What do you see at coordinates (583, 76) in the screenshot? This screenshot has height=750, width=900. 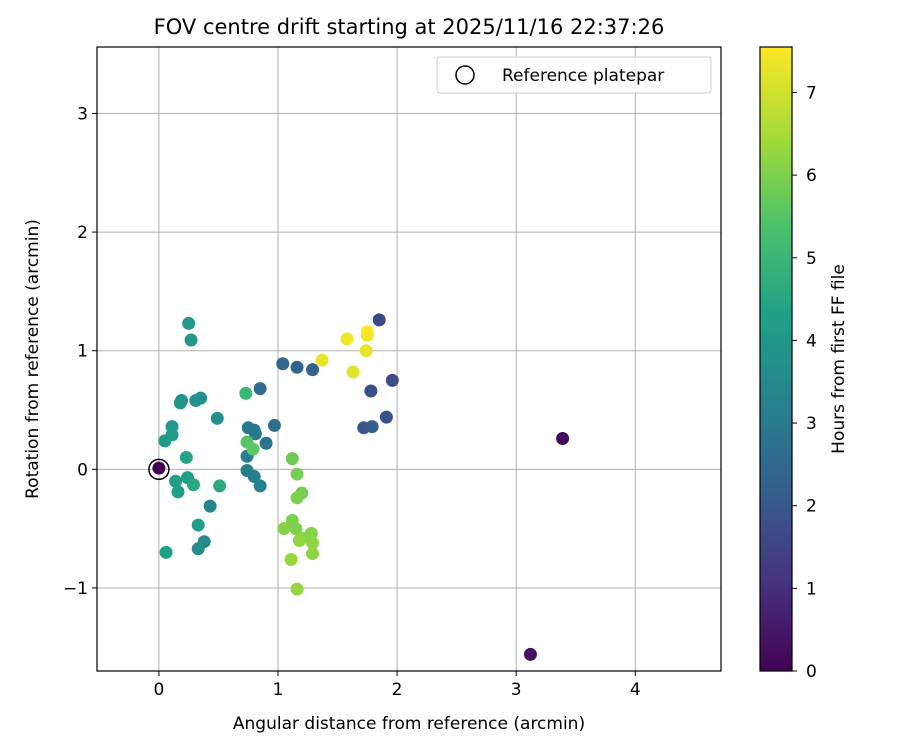 I see `legend-label-reference: Reference platepar` at bounding box center [583, 76].